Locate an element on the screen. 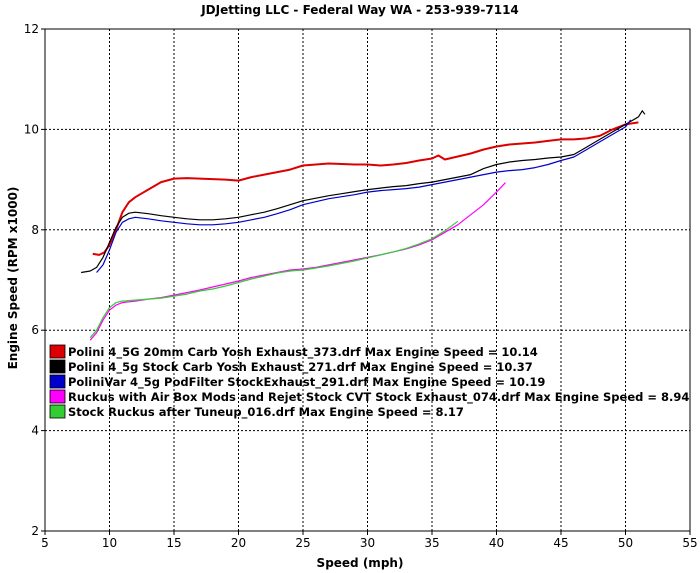  x-axis-ticks: 5 10 15 20 25 30 35 40 45 50 55 is located at coordinates (369, 540).